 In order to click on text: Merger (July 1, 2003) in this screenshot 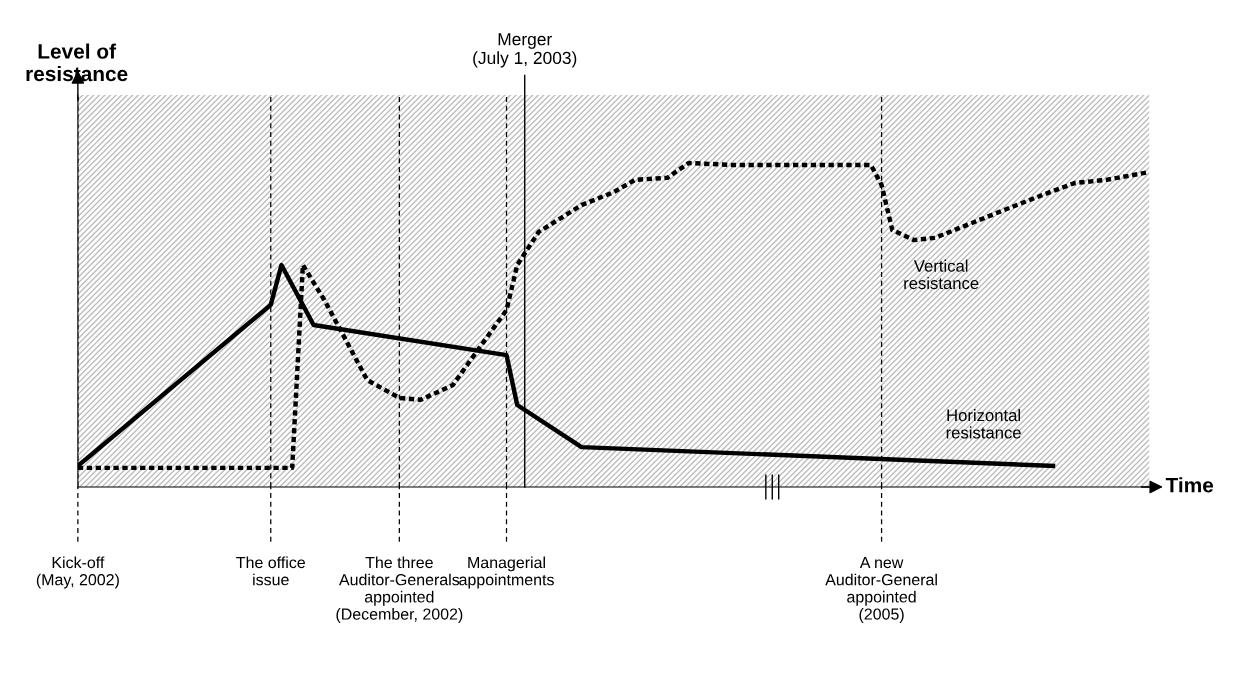, I will do `click(525, 50)`.